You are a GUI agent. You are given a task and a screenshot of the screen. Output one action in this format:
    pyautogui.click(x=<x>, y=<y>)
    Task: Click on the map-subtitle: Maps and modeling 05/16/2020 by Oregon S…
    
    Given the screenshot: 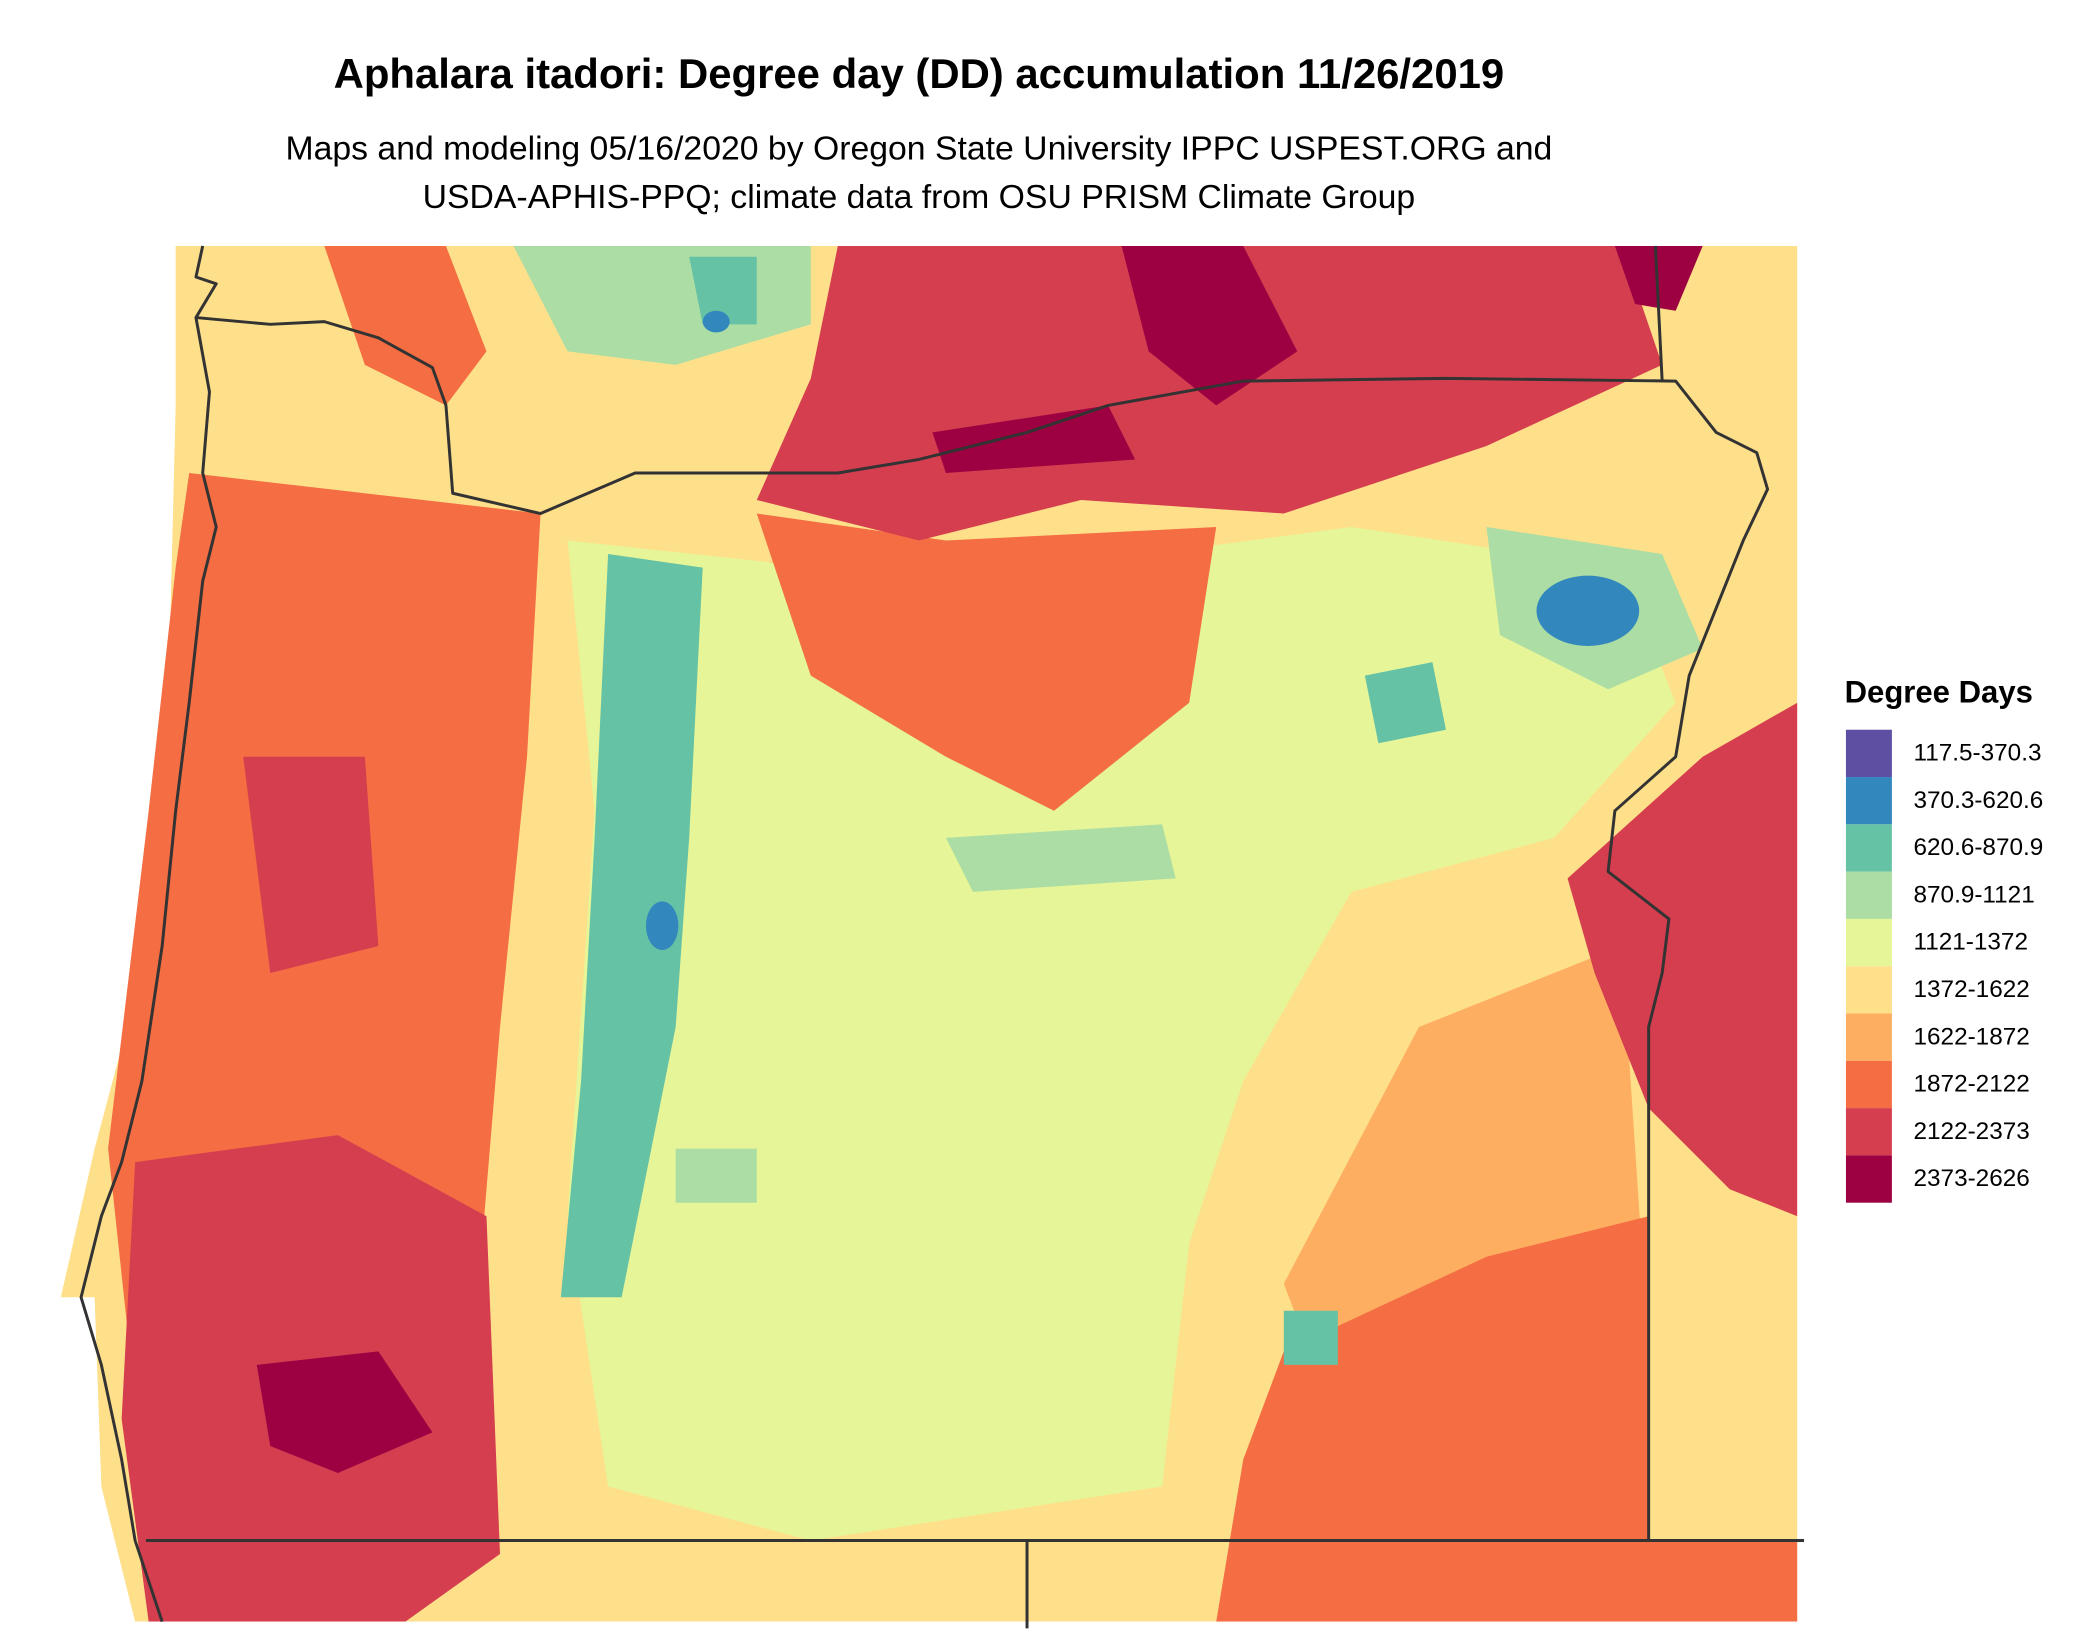 What is the action you would take?
    pyautogui.click(x=918, y=148)
    